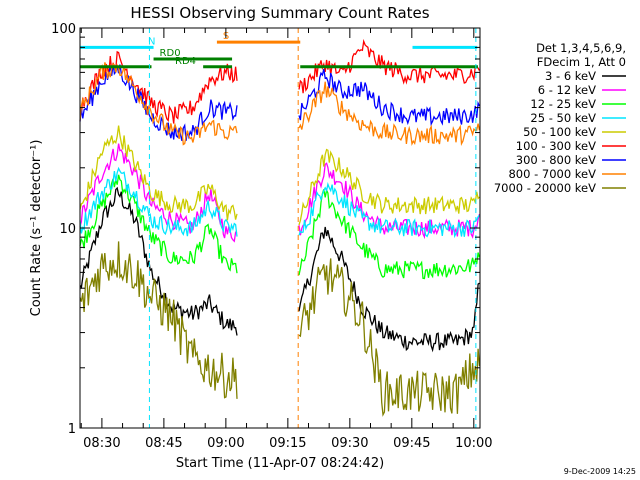  I want to click on chart-title: HESSI Observing Summary Count Rates, so click(279, 13).